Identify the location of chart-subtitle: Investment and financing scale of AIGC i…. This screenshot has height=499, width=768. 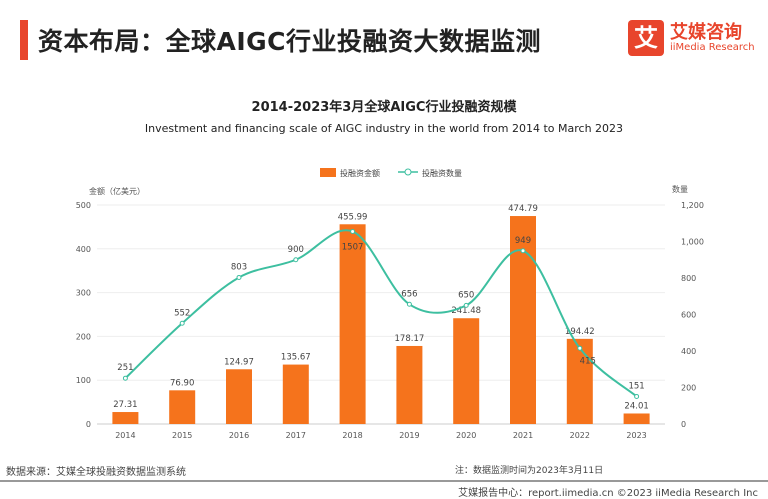
(384, 128).